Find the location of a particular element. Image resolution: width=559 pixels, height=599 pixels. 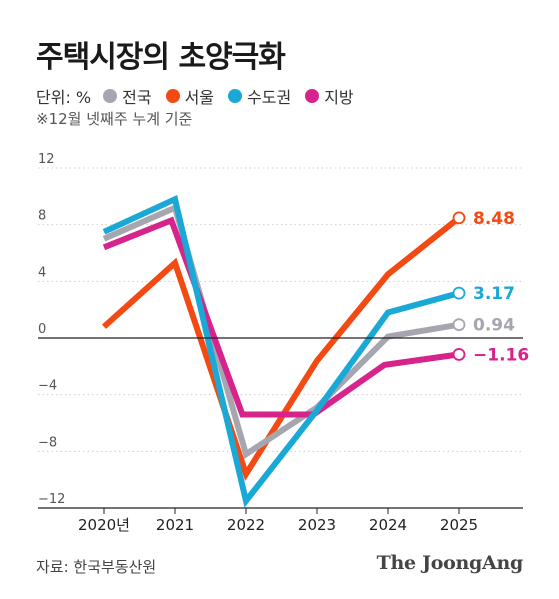

legend-item-capital-area: 수도권 is located at coordinates (259, 96).